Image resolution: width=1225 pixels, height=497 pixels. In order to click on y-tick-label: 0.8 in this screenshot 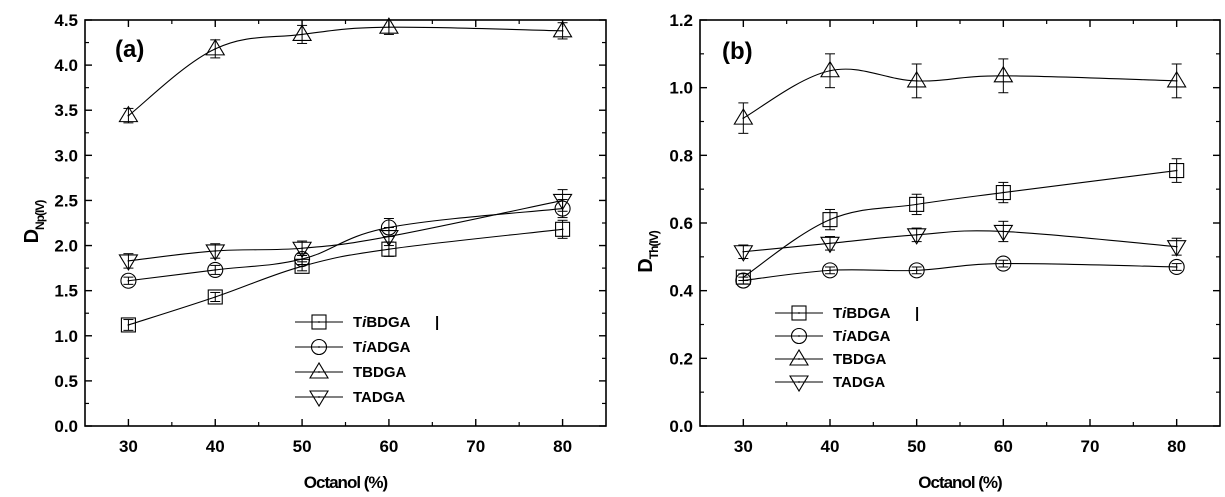, I will do `click(681, 155)`.